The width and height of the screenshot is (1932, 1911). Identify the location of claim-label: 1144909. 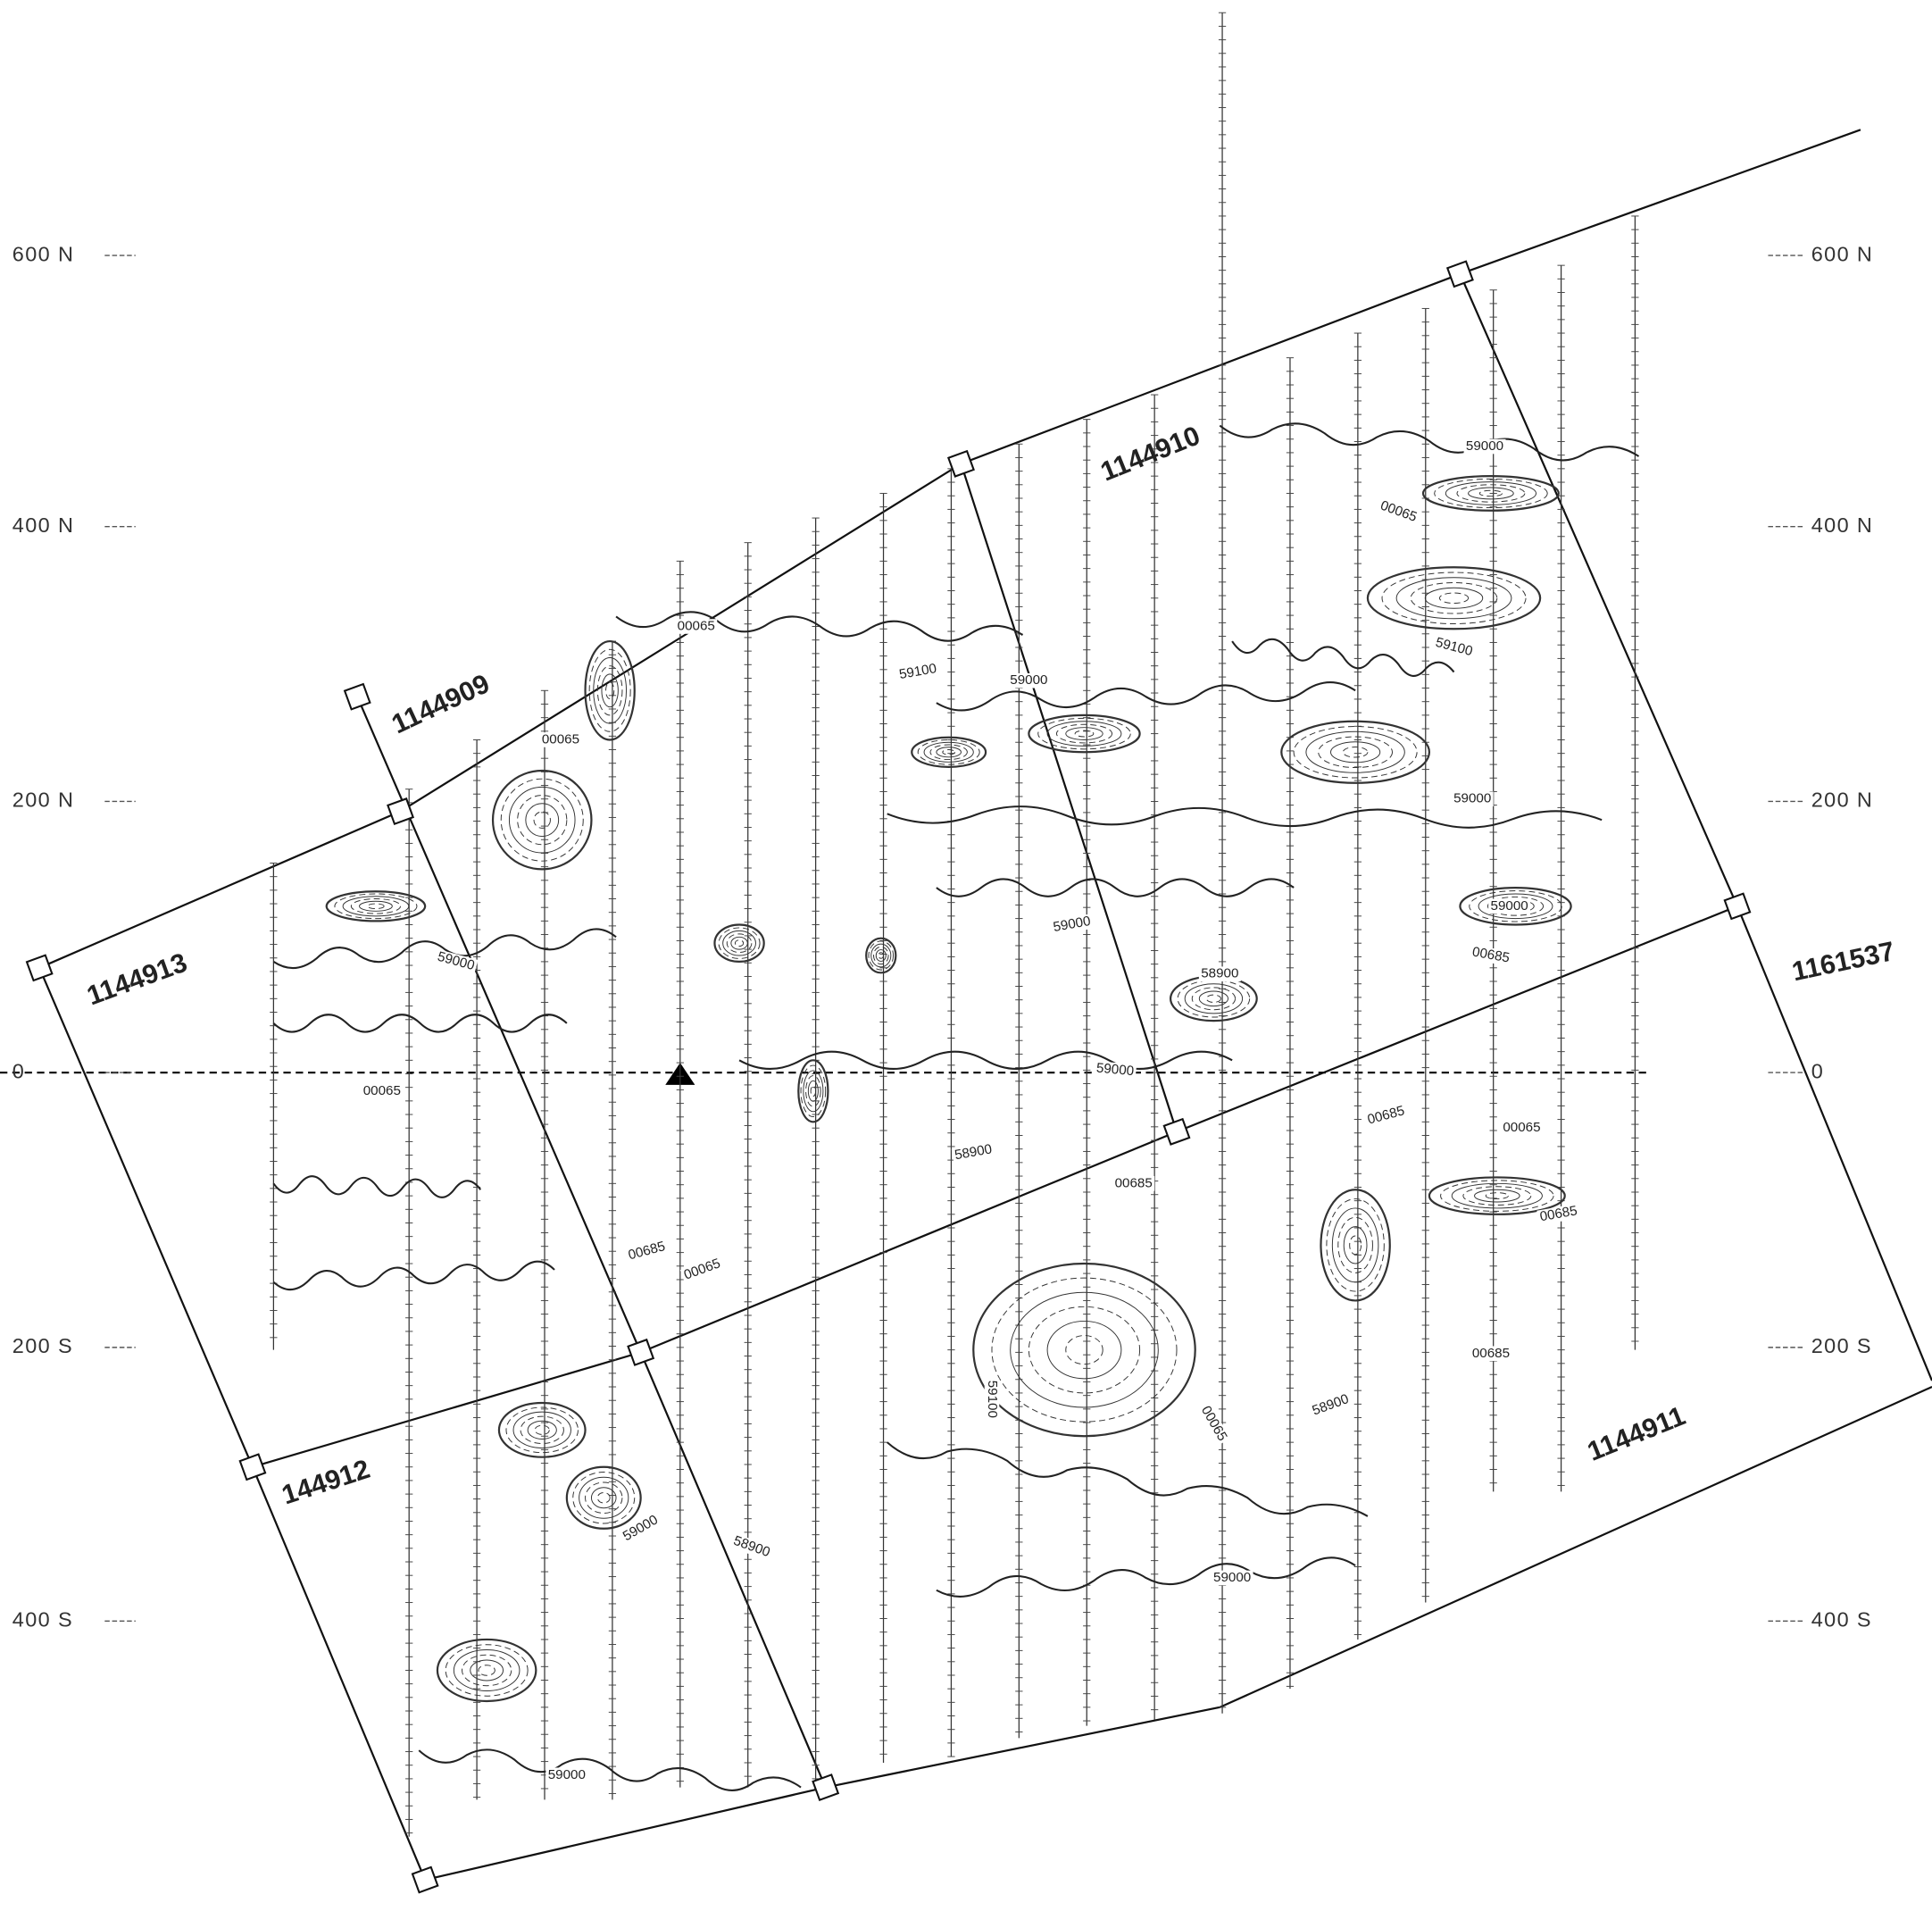
(441, 704).